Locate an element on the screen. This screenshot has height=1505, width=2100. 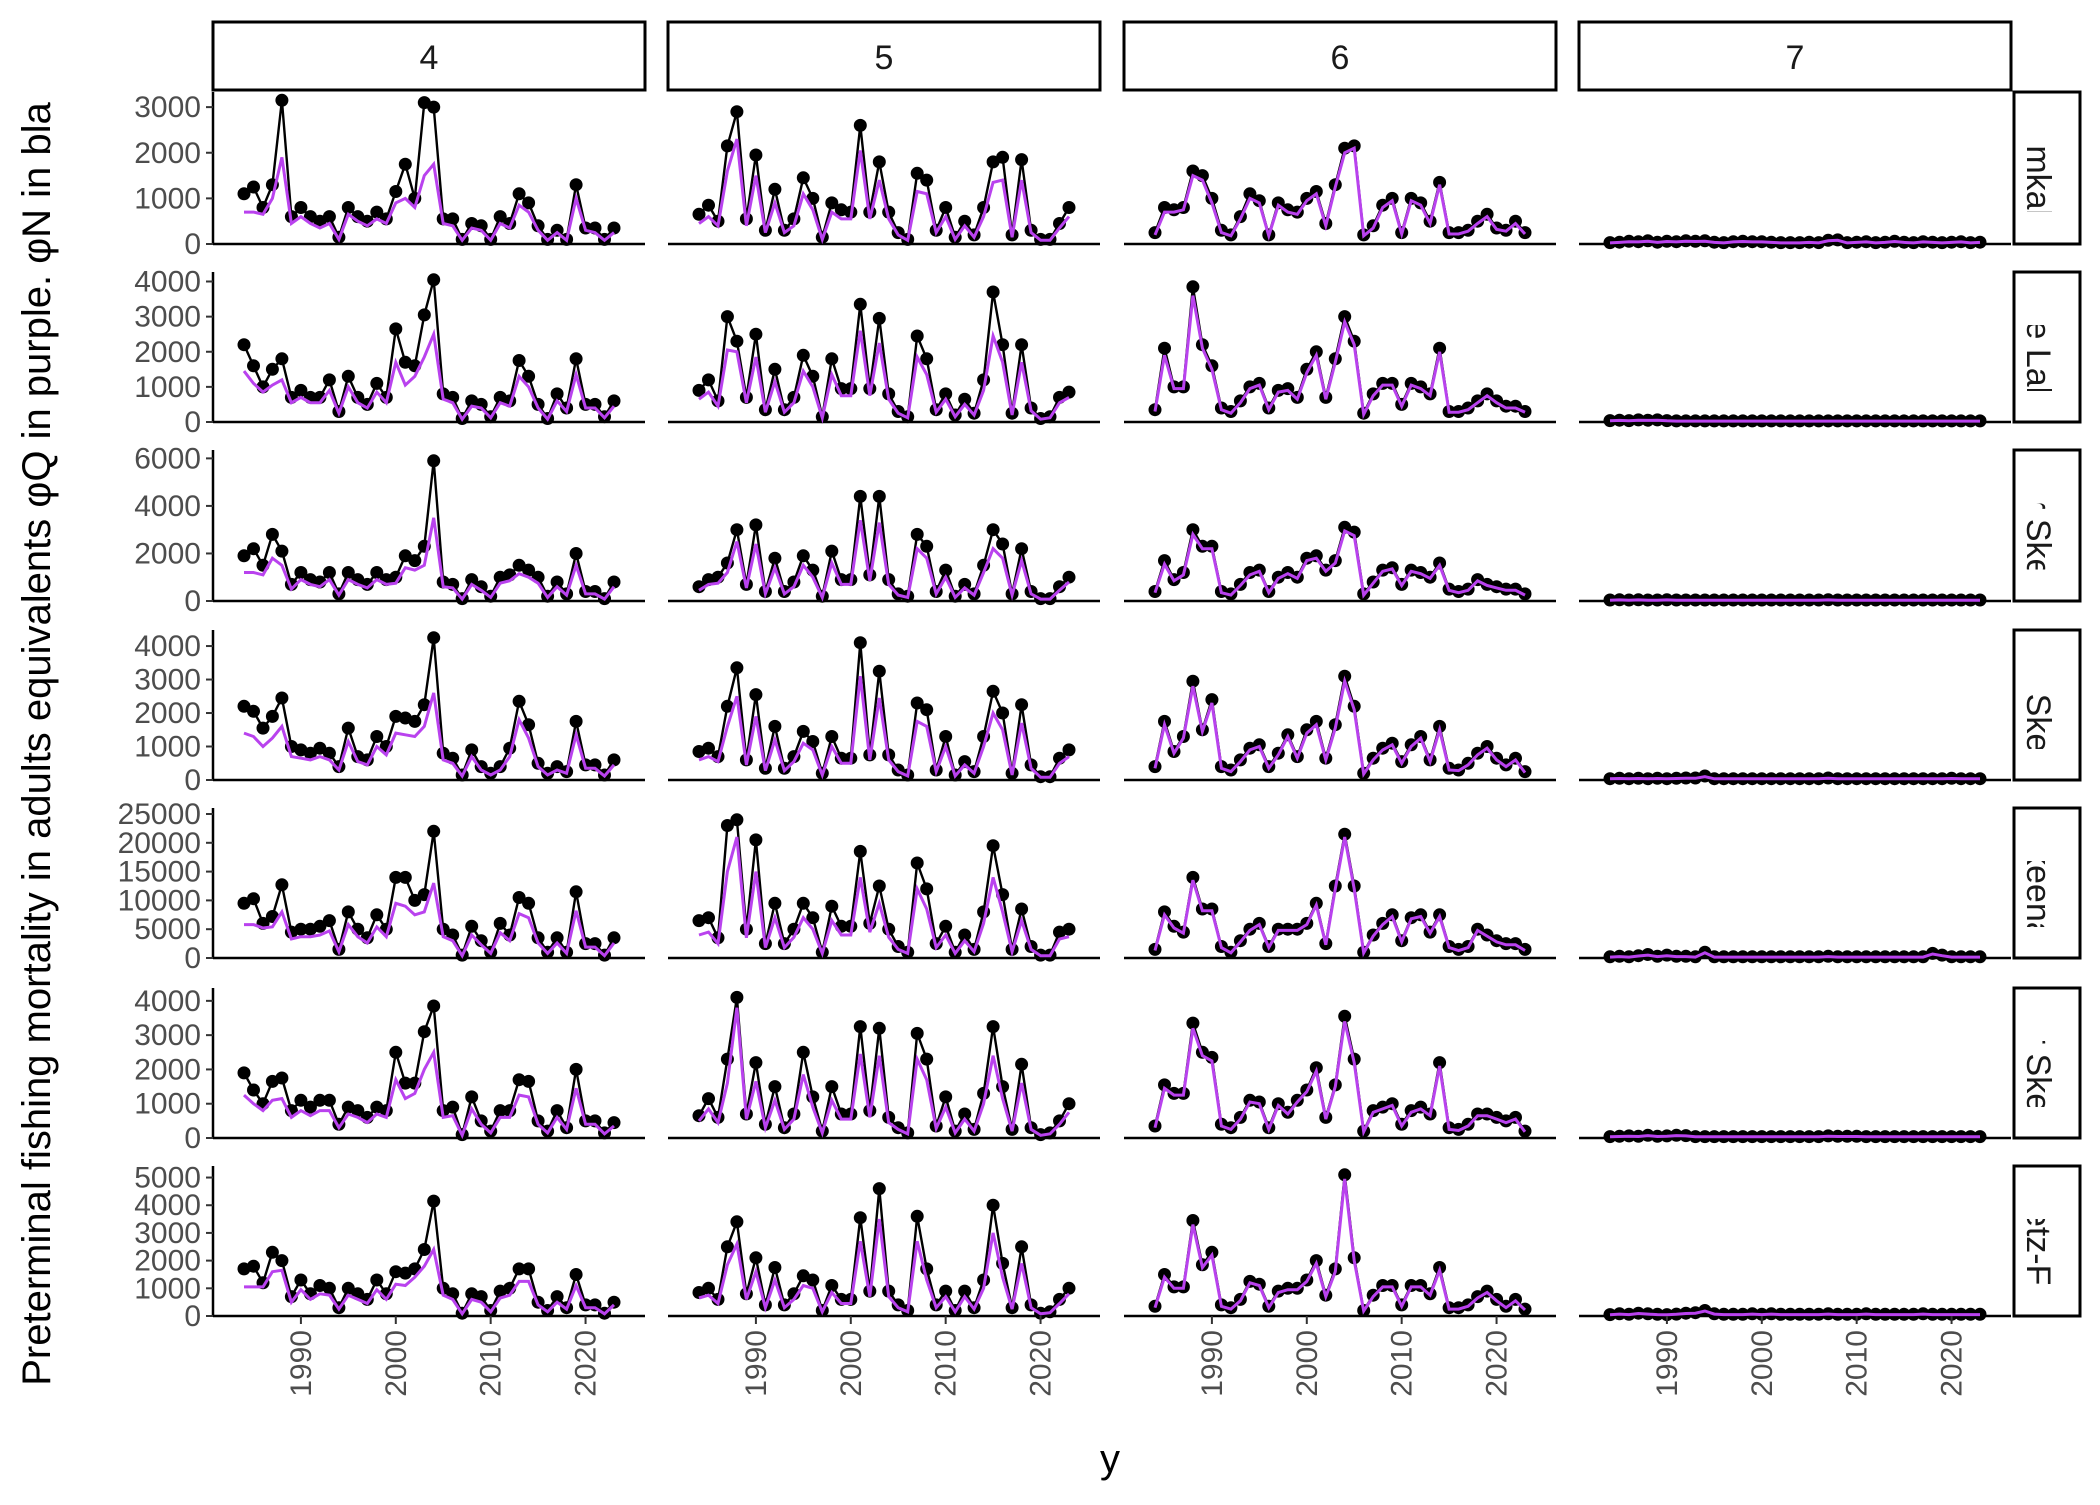
column-strip-label: 6 is located at coordinates (1340, 58).